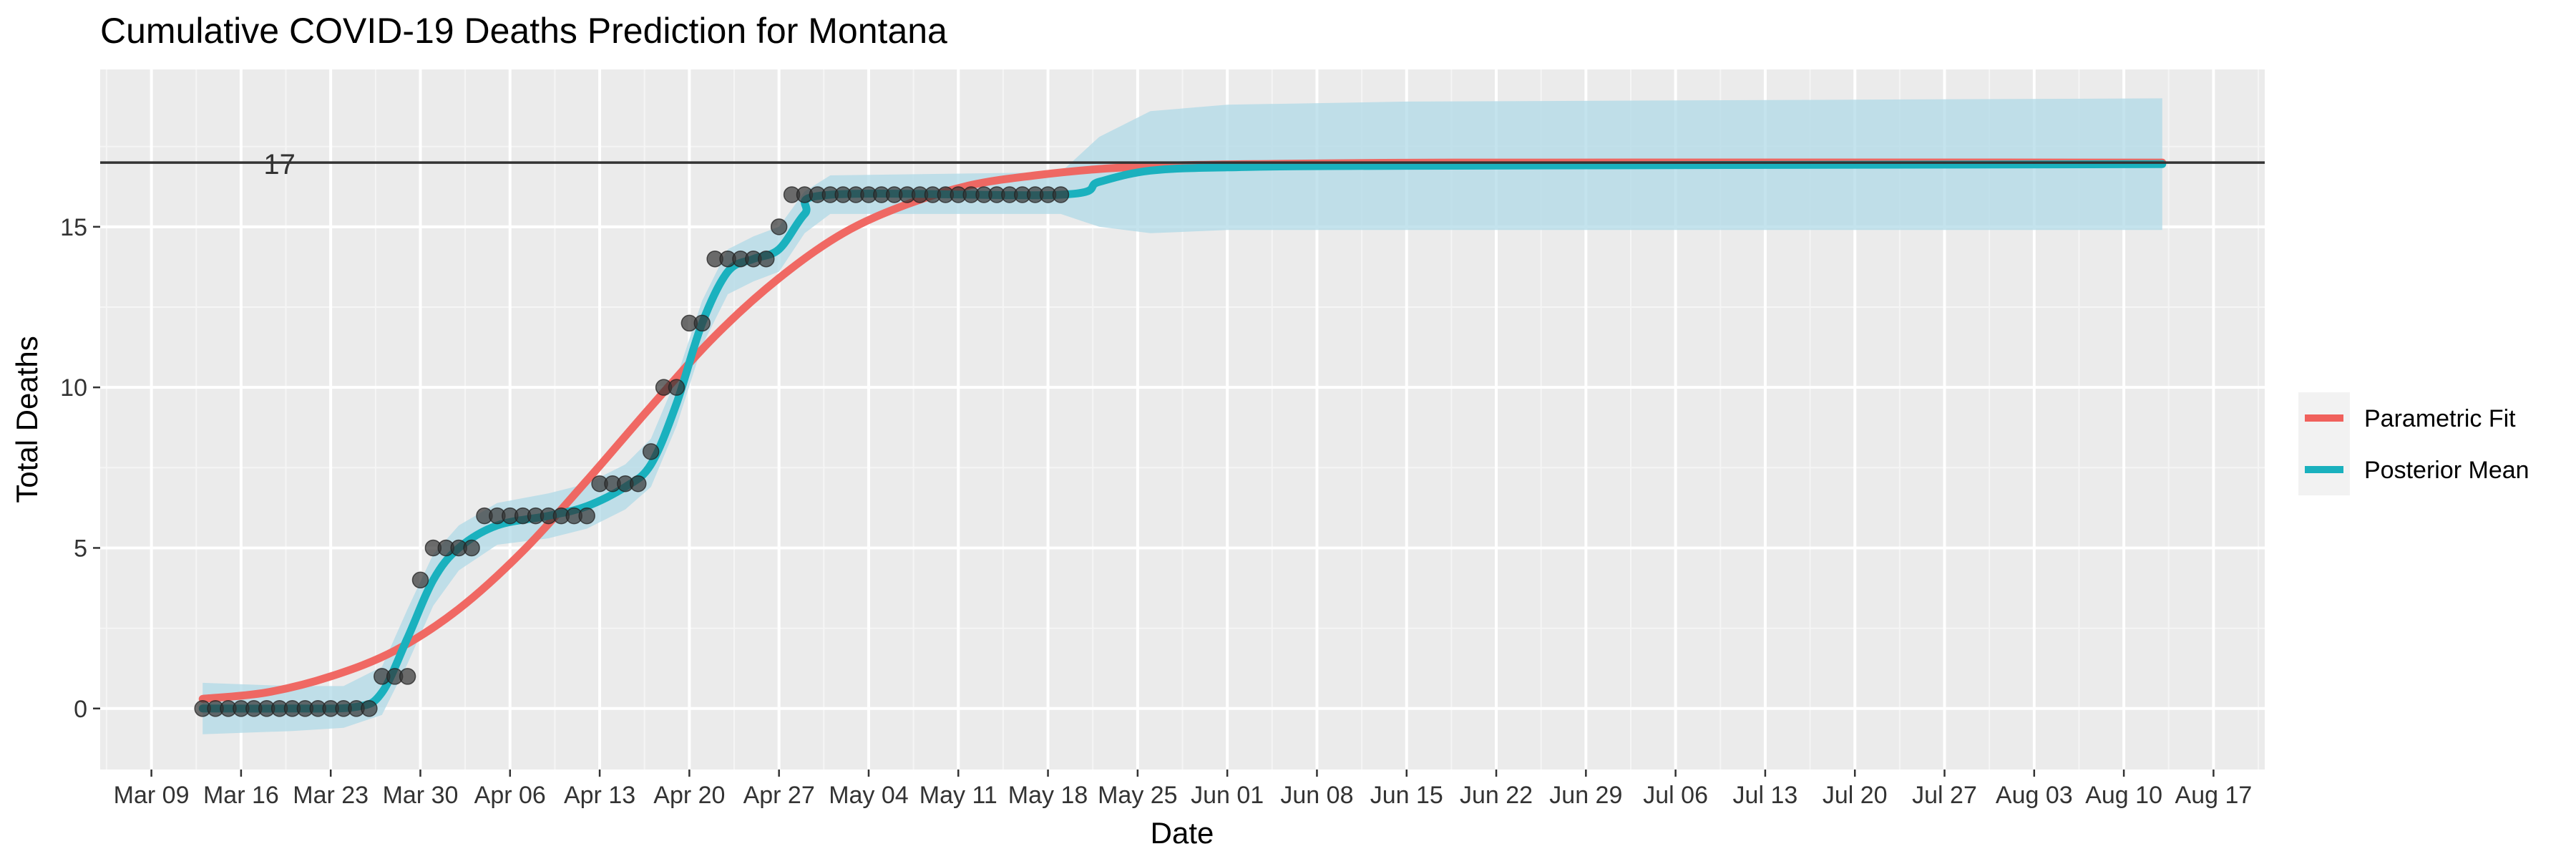  What do you see at coordinates (1765, 795) in the screenshot?
I see `x-tick-label: Jul 13` at bounding box center [1765, 795].